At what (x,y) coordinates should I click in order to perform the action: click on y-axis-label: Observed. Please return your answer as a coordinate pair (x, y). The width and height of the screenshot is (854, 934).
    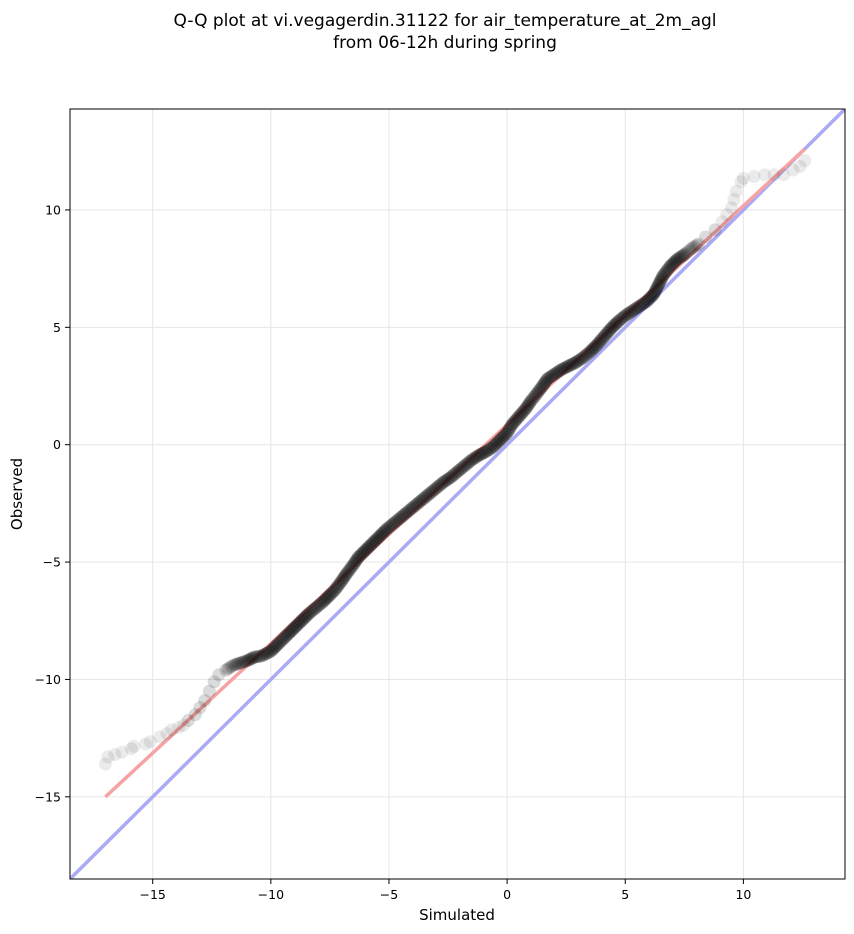
    Looking at the image, I should click on (17, 494).